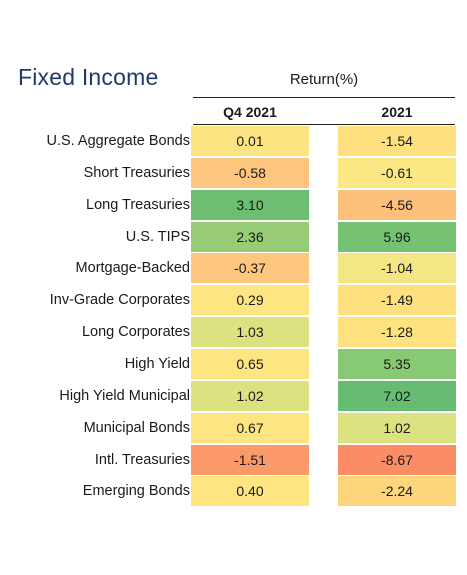  Describe the element at coordinates (250, 363) in the screenshot. I see `value-cell: 0.65` at that location.